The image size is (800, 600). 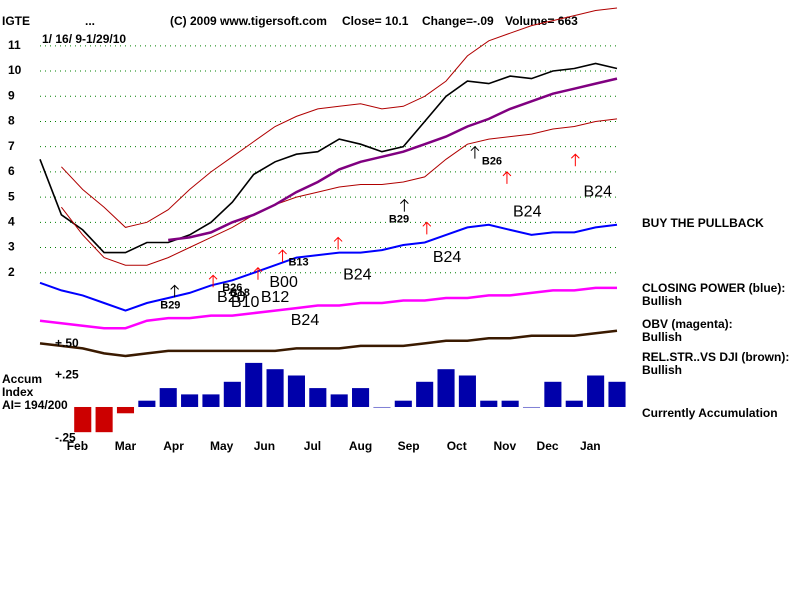 What do you see at coordinates (245, 302) in the screenshot?
I see `signal-label: B10` at bounding box center [245, 302].